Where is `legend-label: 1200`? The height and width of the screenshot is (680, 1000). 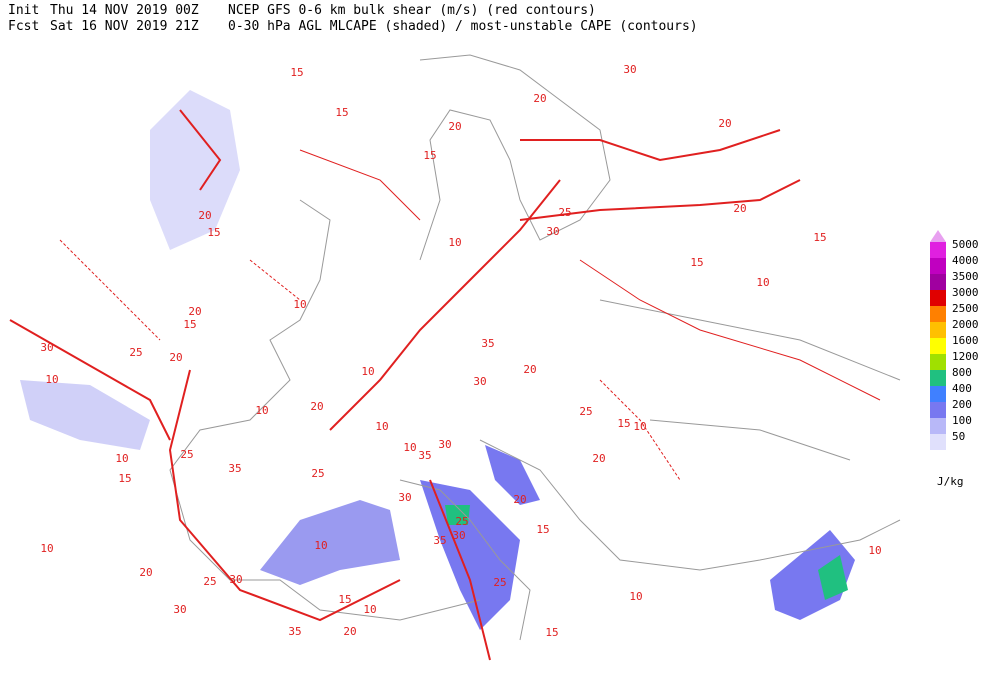
legend-label: 1200 is located at coordinates (965, 356).